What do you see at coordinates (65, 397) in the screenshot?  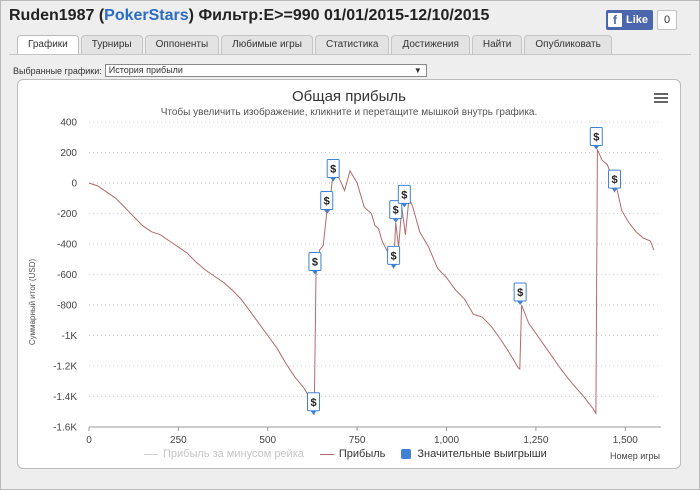 I see `y-tick-label: -1.4K` at bounding box center [65, 397].